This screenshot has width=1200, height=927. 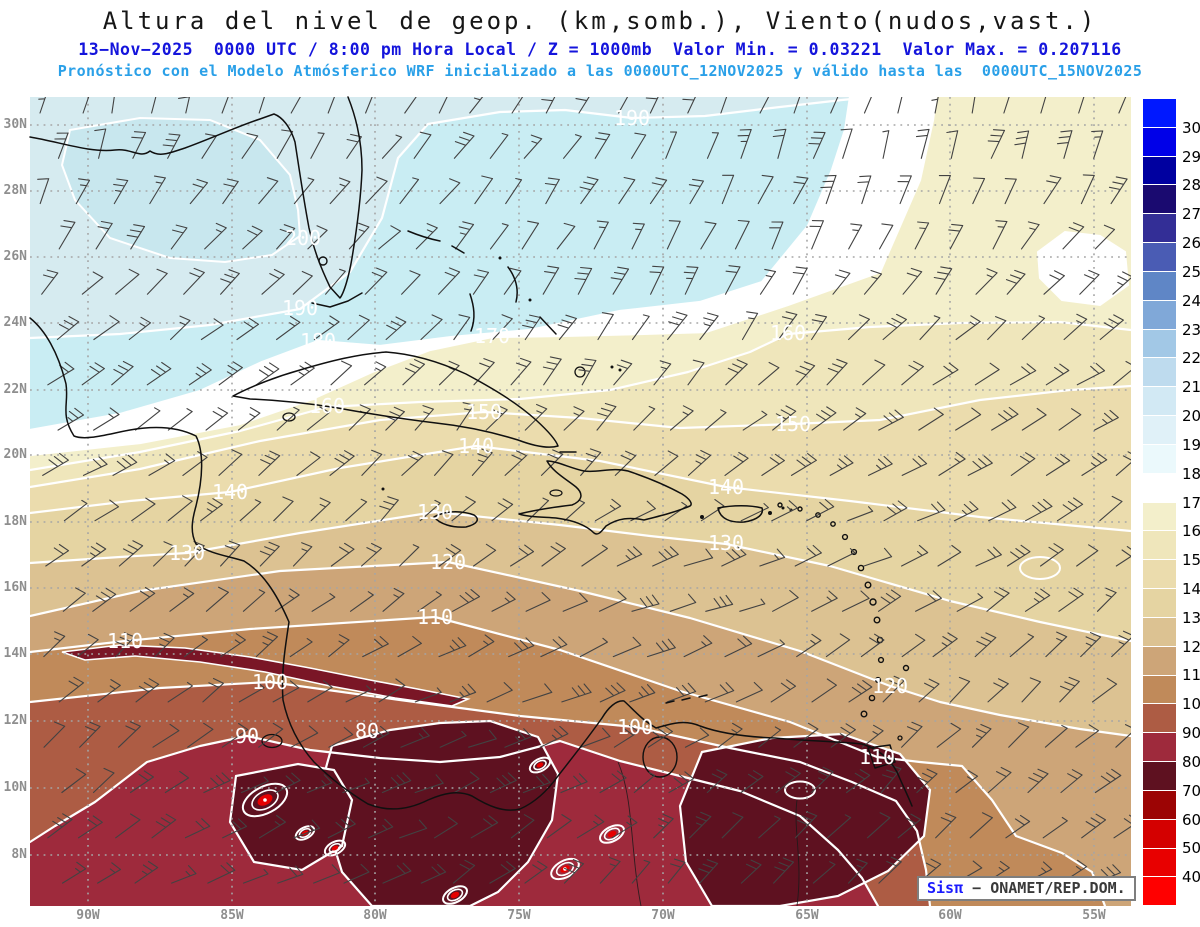 I want to click on sispi-logo: Sisπ, so click(x=945, y=888).